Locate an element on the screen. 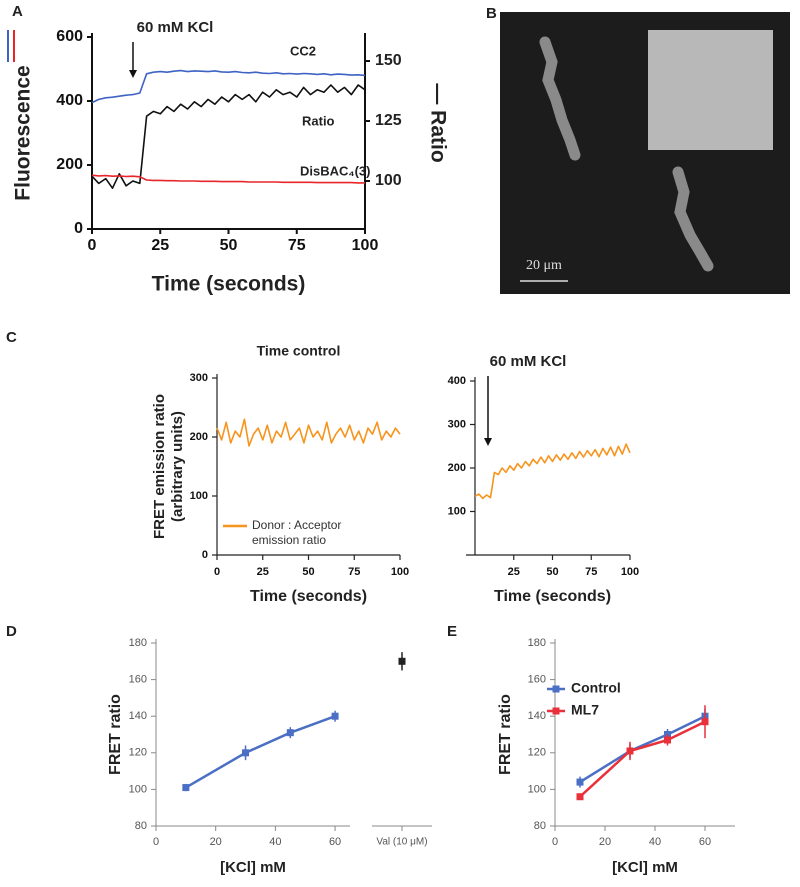 The image size is (800, 887). chart-title: Time control is located at coordinates (299, 351).